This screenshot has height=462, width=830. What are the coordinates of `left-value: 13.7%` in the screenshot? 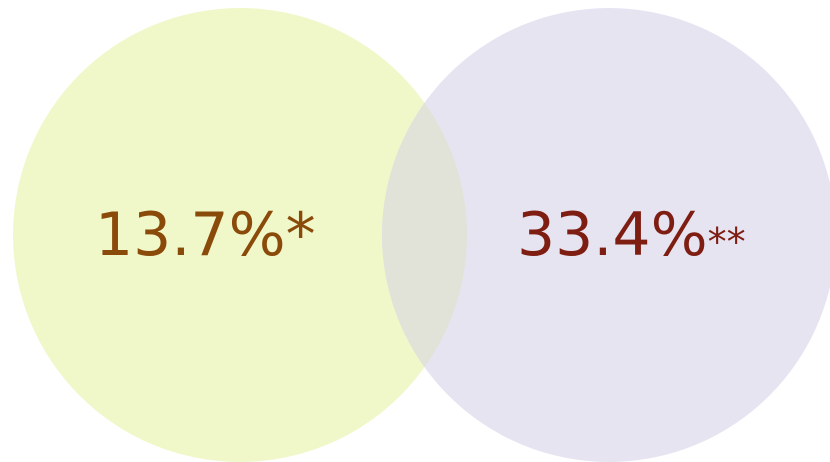 It's located at (190, 235).